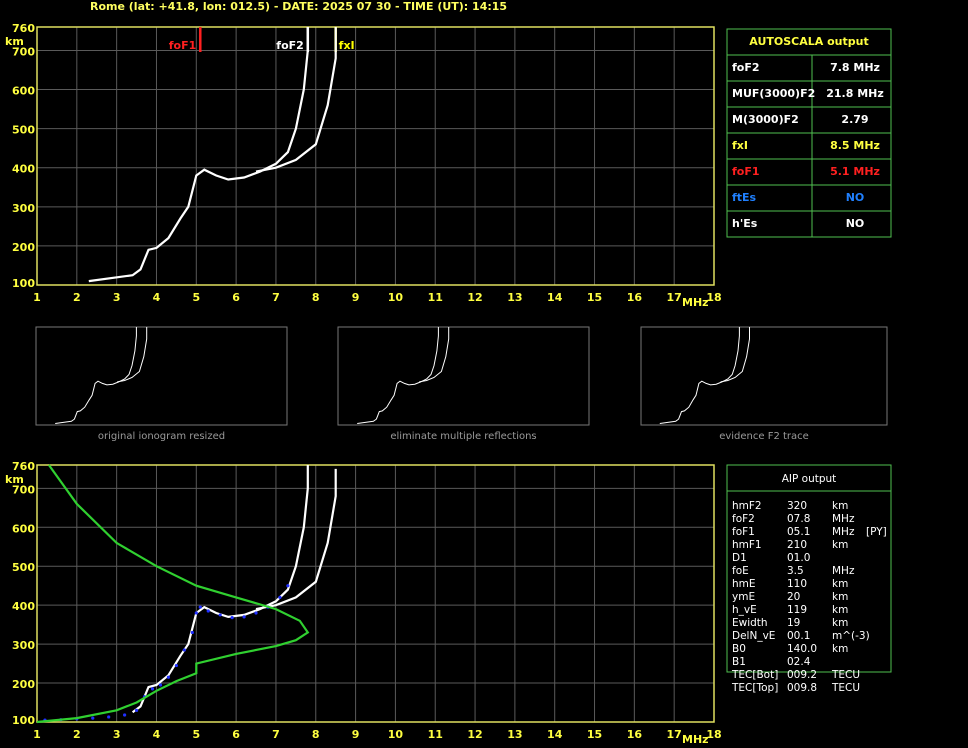  Describe the element at coordinates (740, 145) in the screenshot. I see `row-label: fxI` at that location.